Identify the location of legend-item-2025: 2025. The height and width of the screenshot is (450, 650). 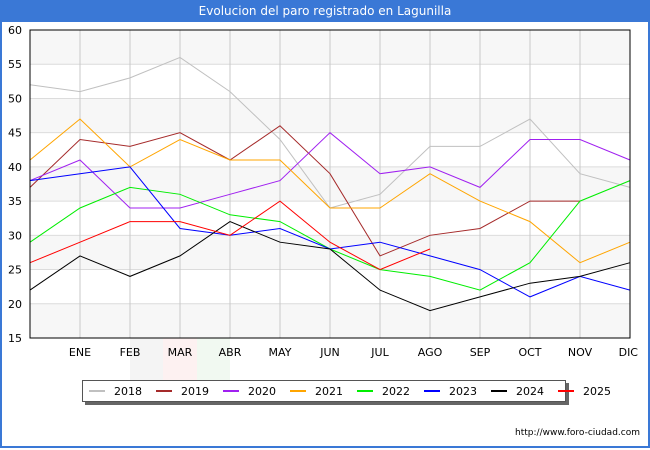
(584, 391).